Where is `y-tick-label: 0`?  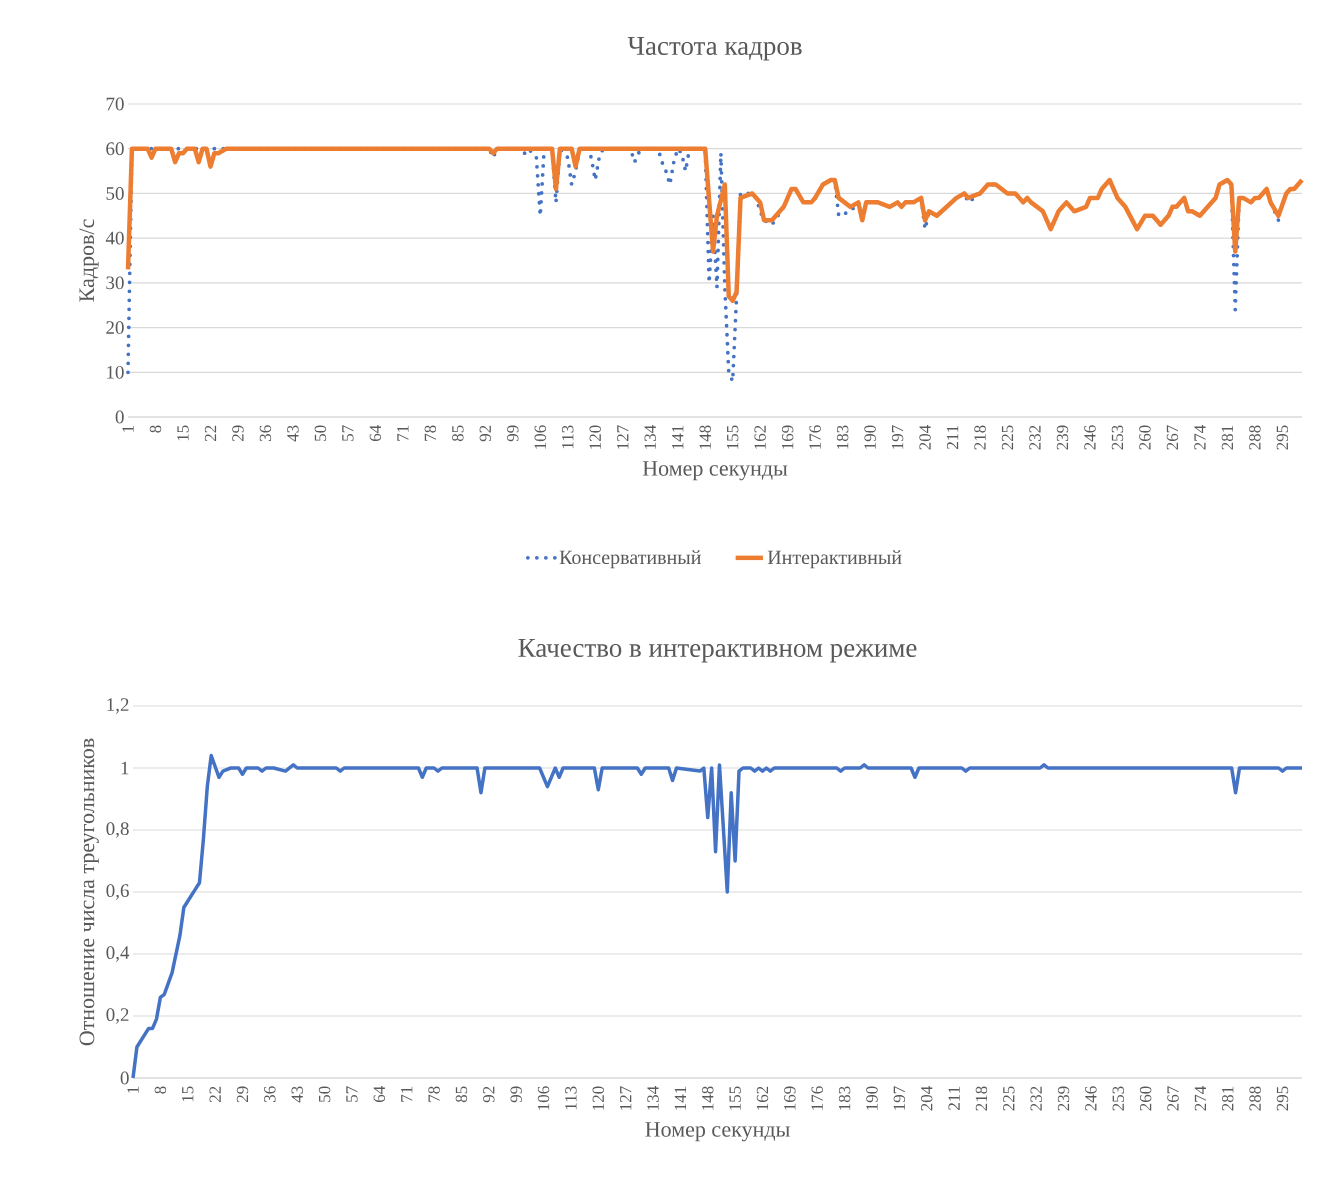
y-tick-label: 0 is located at coordinates (124, 1078).